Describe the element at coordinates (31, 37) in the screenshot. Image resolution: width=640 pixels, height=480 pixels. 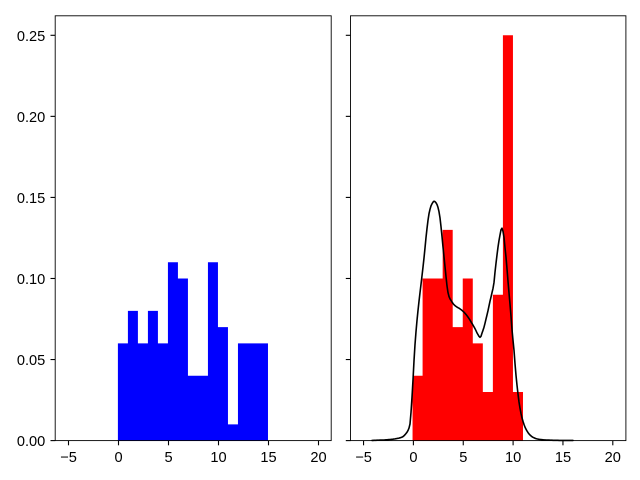
I see `svg-text: 0.25` at that location.